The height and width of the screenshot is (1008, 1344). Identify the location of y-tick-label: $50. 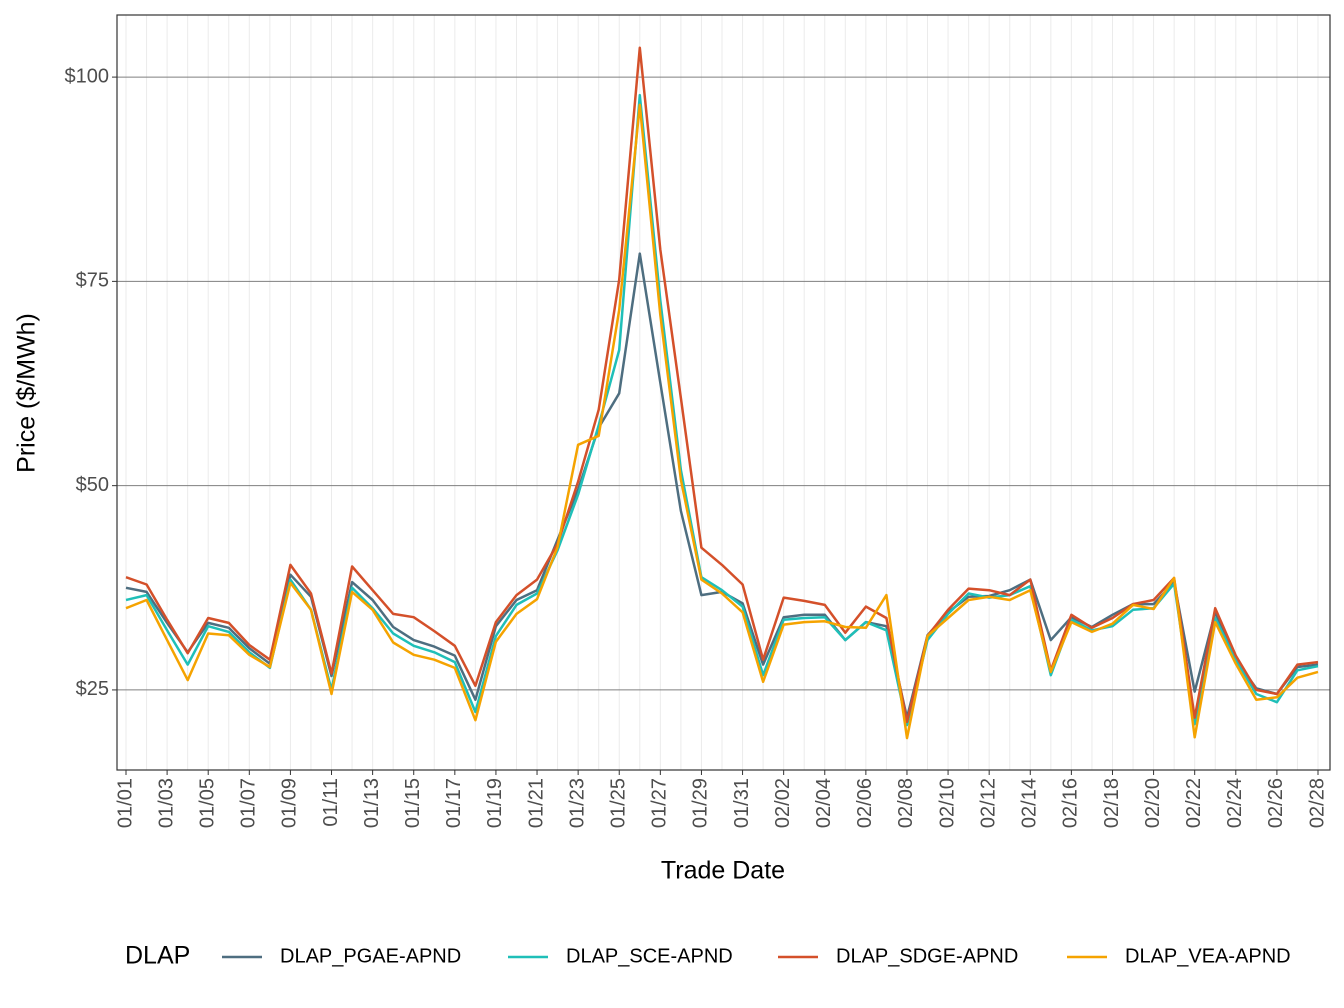
(92, 485).